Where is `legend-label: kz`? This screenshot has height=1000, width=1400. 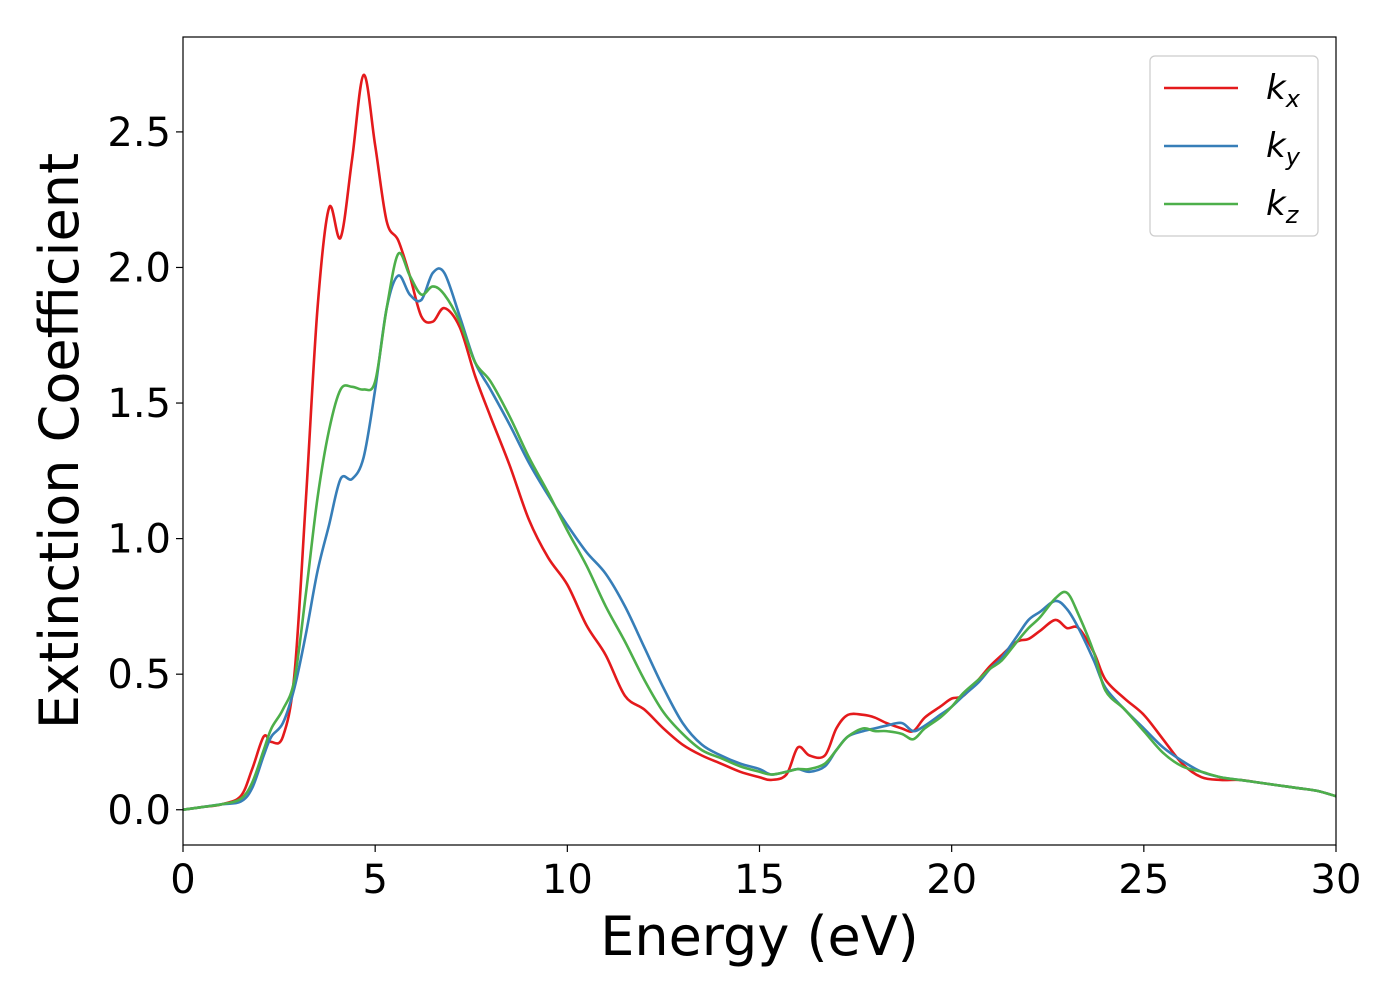 legend-label: kz is located at coordinates (1283, 206).